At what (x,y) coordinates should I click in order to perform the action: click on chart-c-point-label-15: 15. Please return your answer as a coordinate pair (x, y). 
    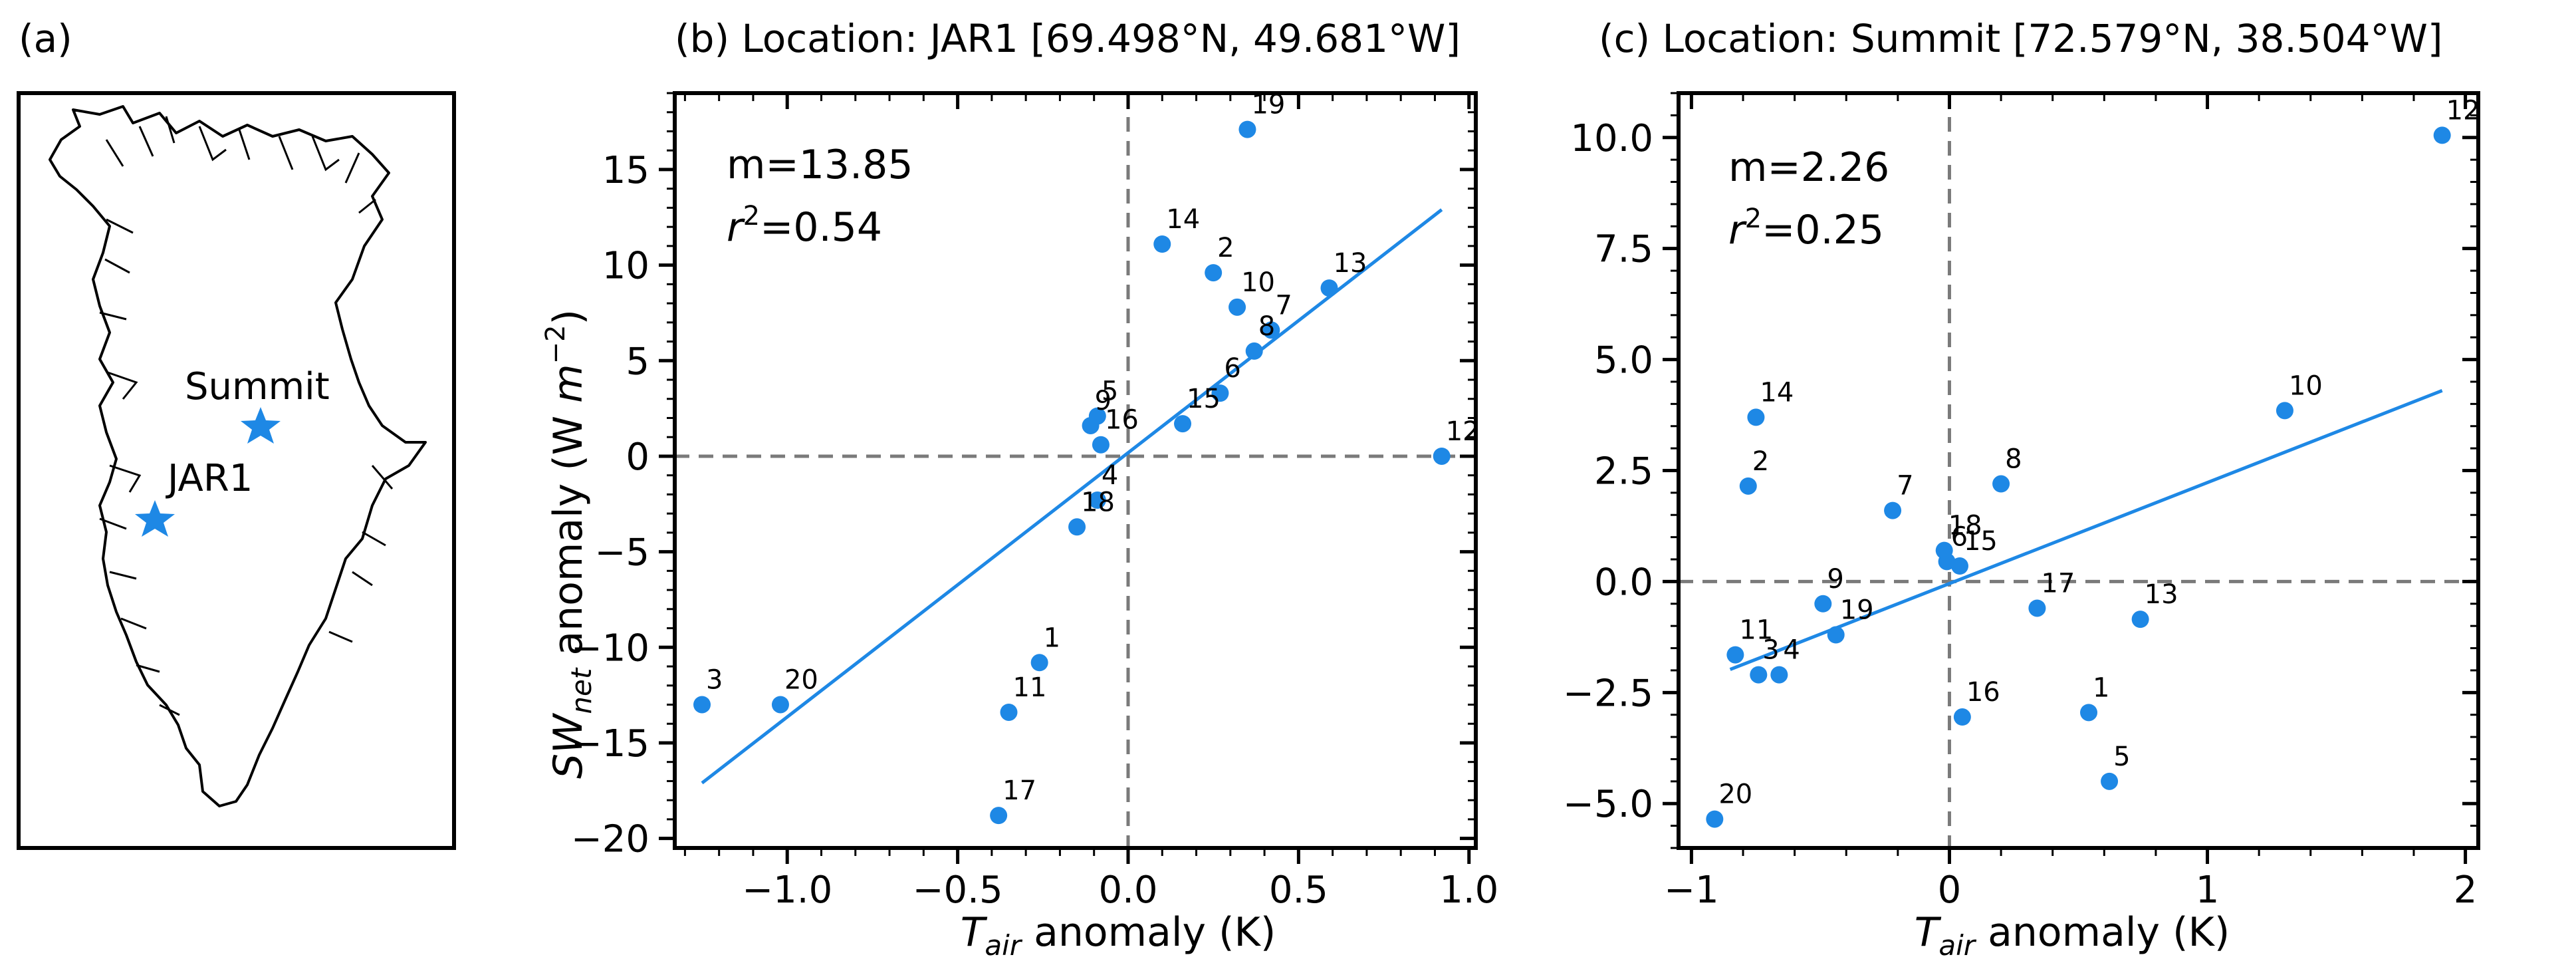
    Looking at the image, I should click on (1981, 541).